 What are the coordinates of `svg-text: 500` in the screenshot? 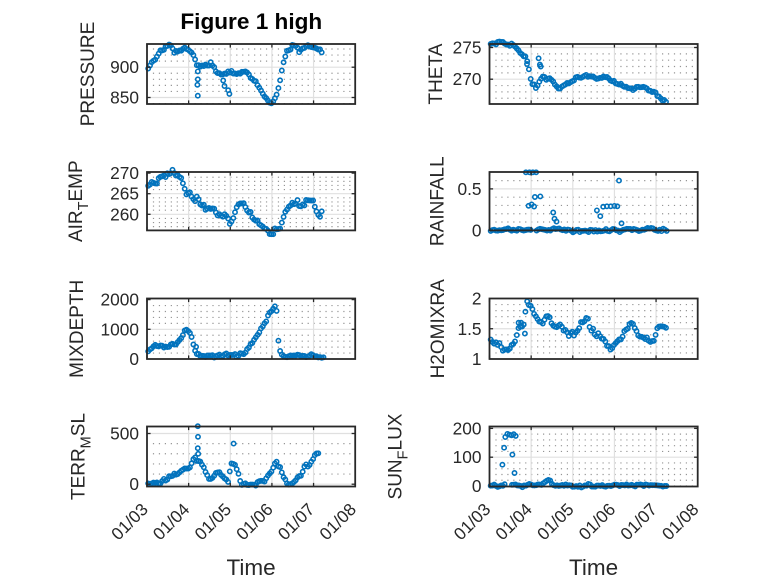 It's located at (124, 434).